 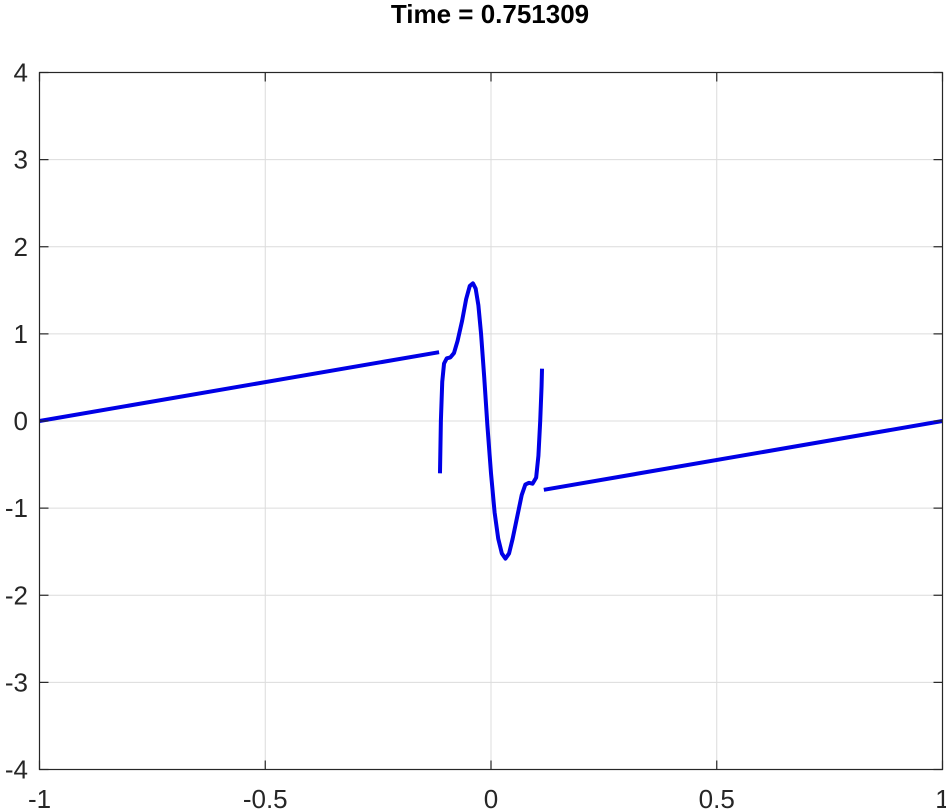 What do you see at coordinates (16, 682) in the screenshot?
I see `y-tick-label: -3` at bounding box center [16, 682].